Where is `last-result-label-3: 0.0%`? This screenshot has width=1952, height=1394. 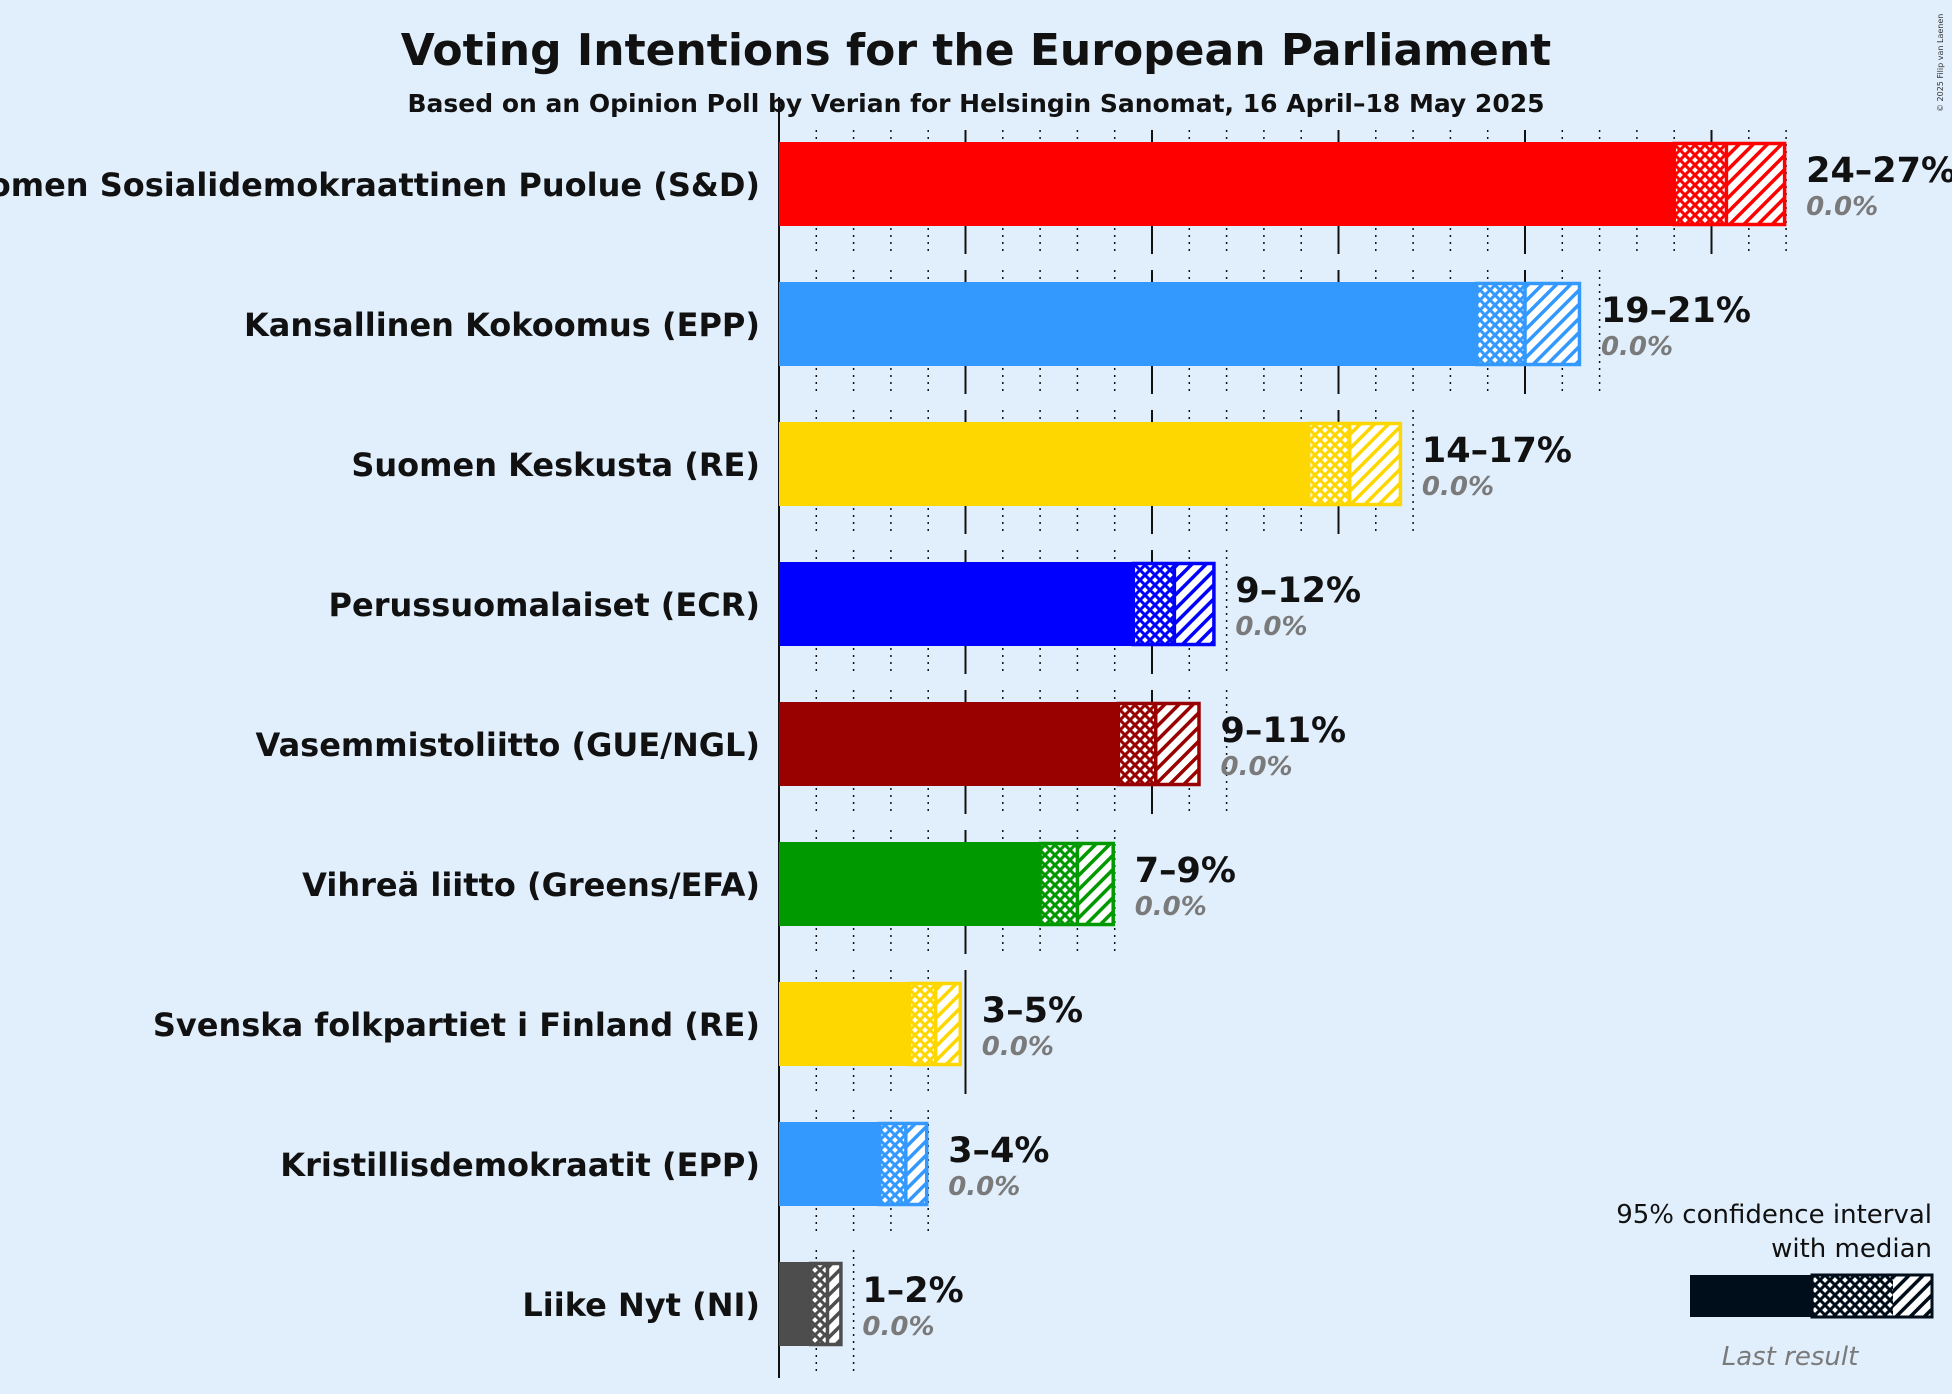
last-result-label-3: 0.0% is located at coordinates (1271, 627).